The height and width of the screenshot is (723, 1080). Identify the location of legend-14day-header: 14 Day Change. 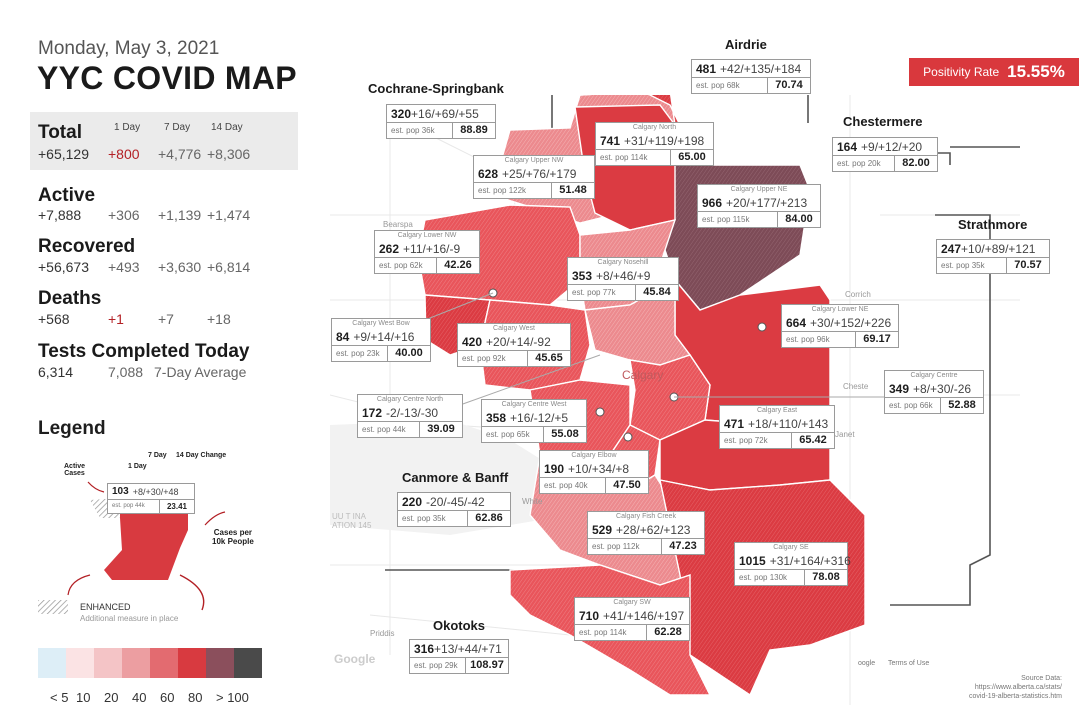
(201, 455).